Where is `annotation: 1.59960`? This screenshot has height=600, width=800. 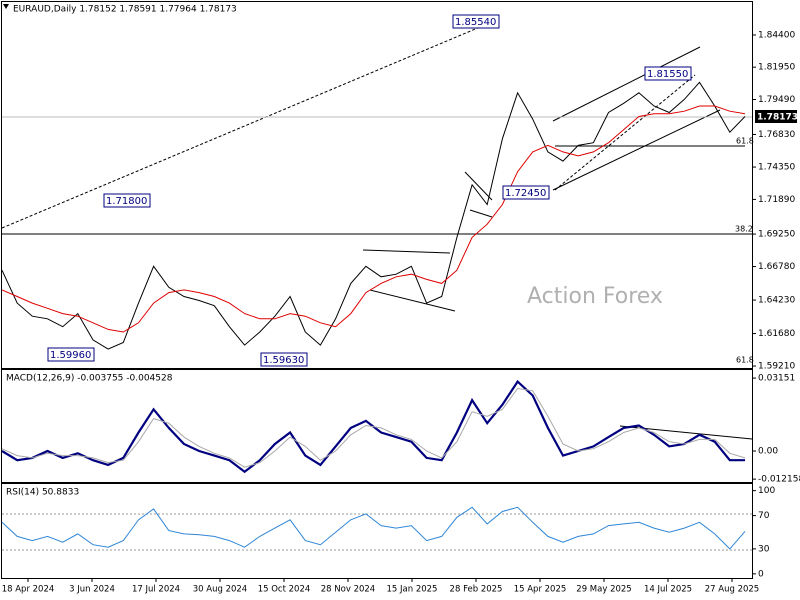 annotation: 1.59960 is located at coordinates (70, 355).